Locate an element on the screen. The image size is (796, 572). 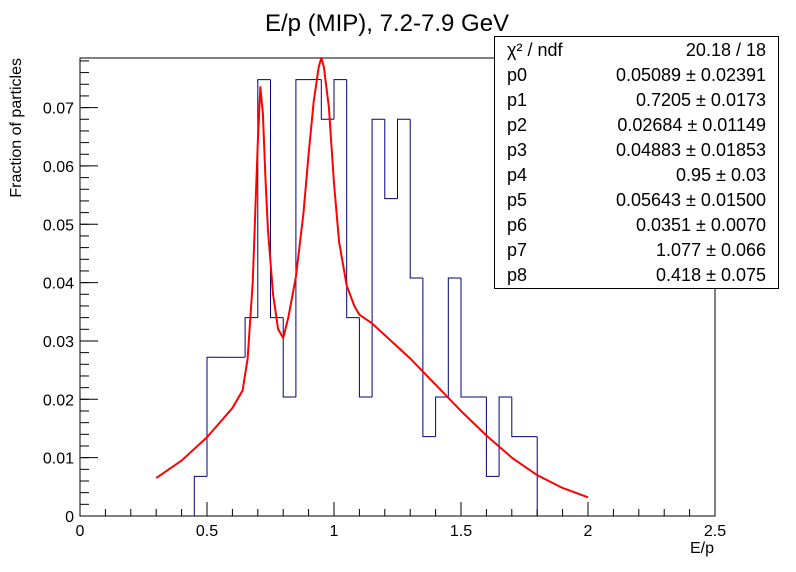
stats-param-value: 0.05643 ± 0.01500 is located at coordinates (690, 200).